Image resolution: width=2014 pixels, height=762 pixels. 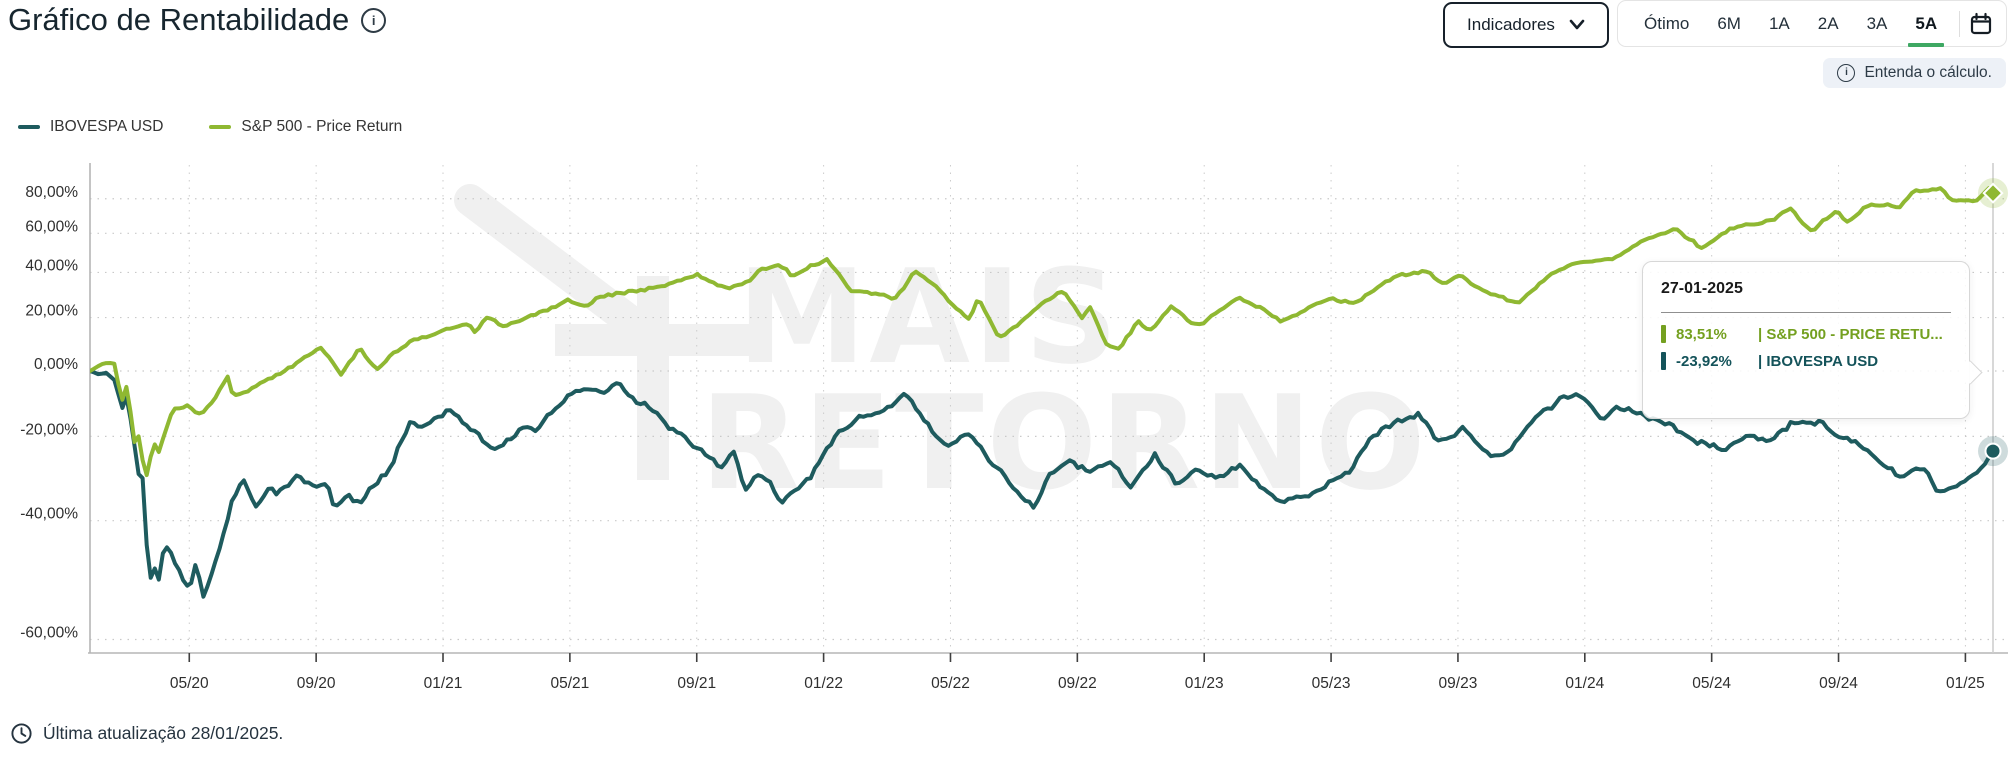 I want to click on legend-label: IBOVESPA USD, so click(x=107, y=126).